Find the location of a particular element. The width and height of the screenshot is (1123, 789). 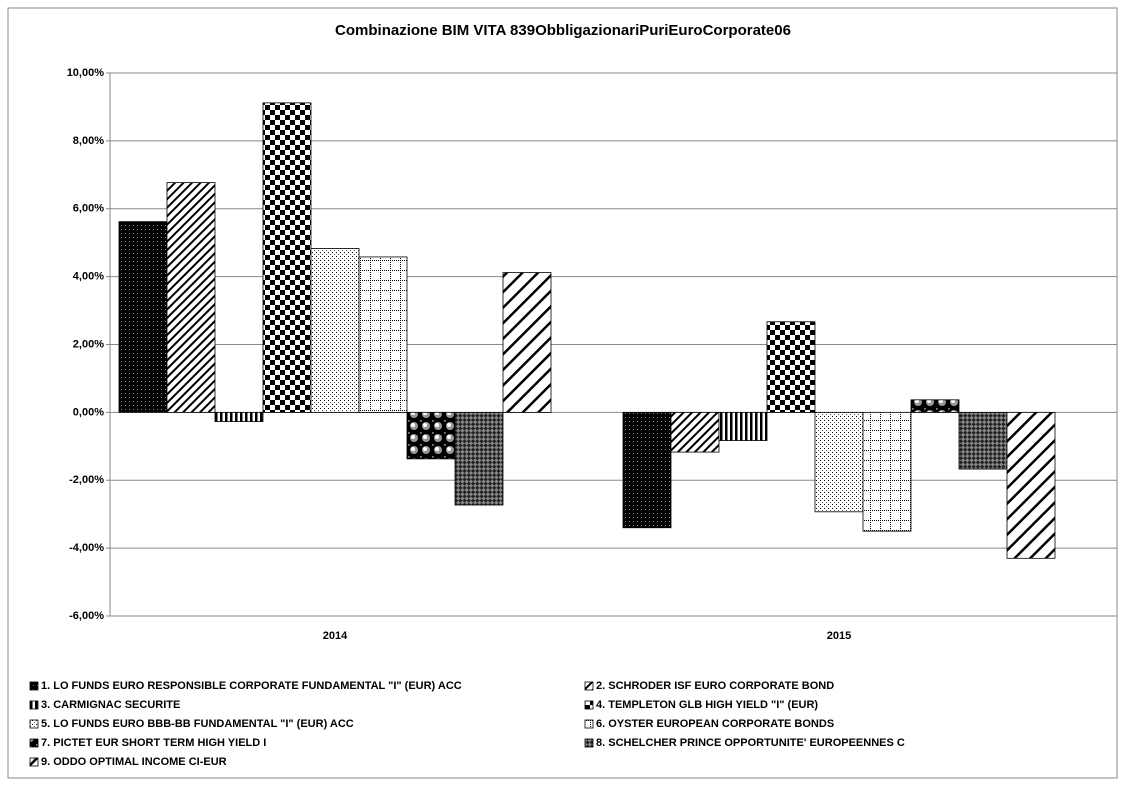

y-tick-label: -4,00% is located at coordinates (86, 548).